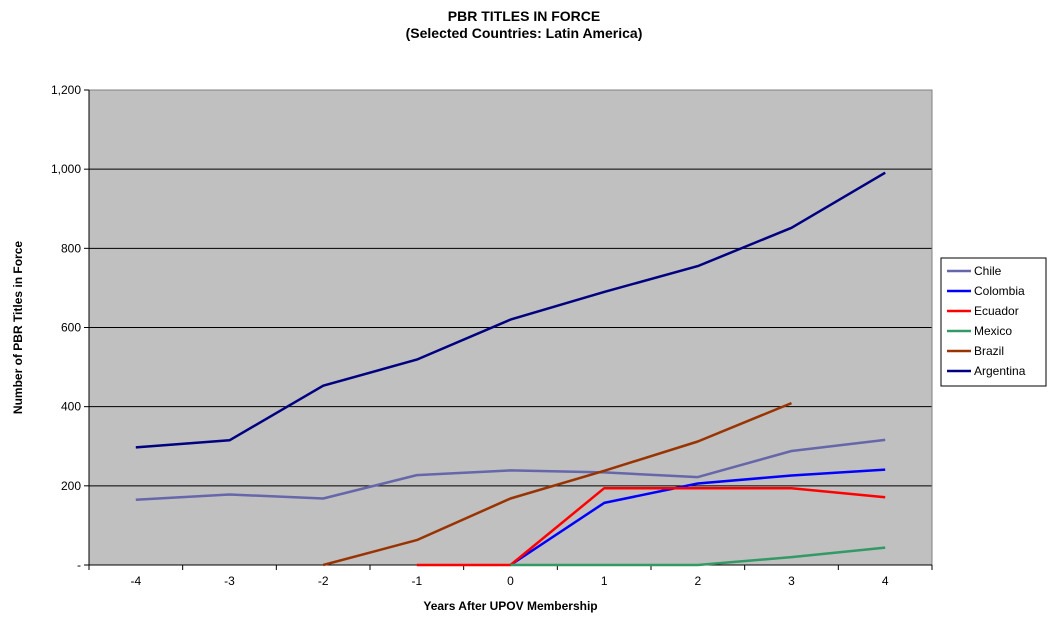 The width and height of the screenshot is (1048, 622). I want to click on y-axis-ticks: - 200 400 600 800 1,000 1,200, so click(70, 327).